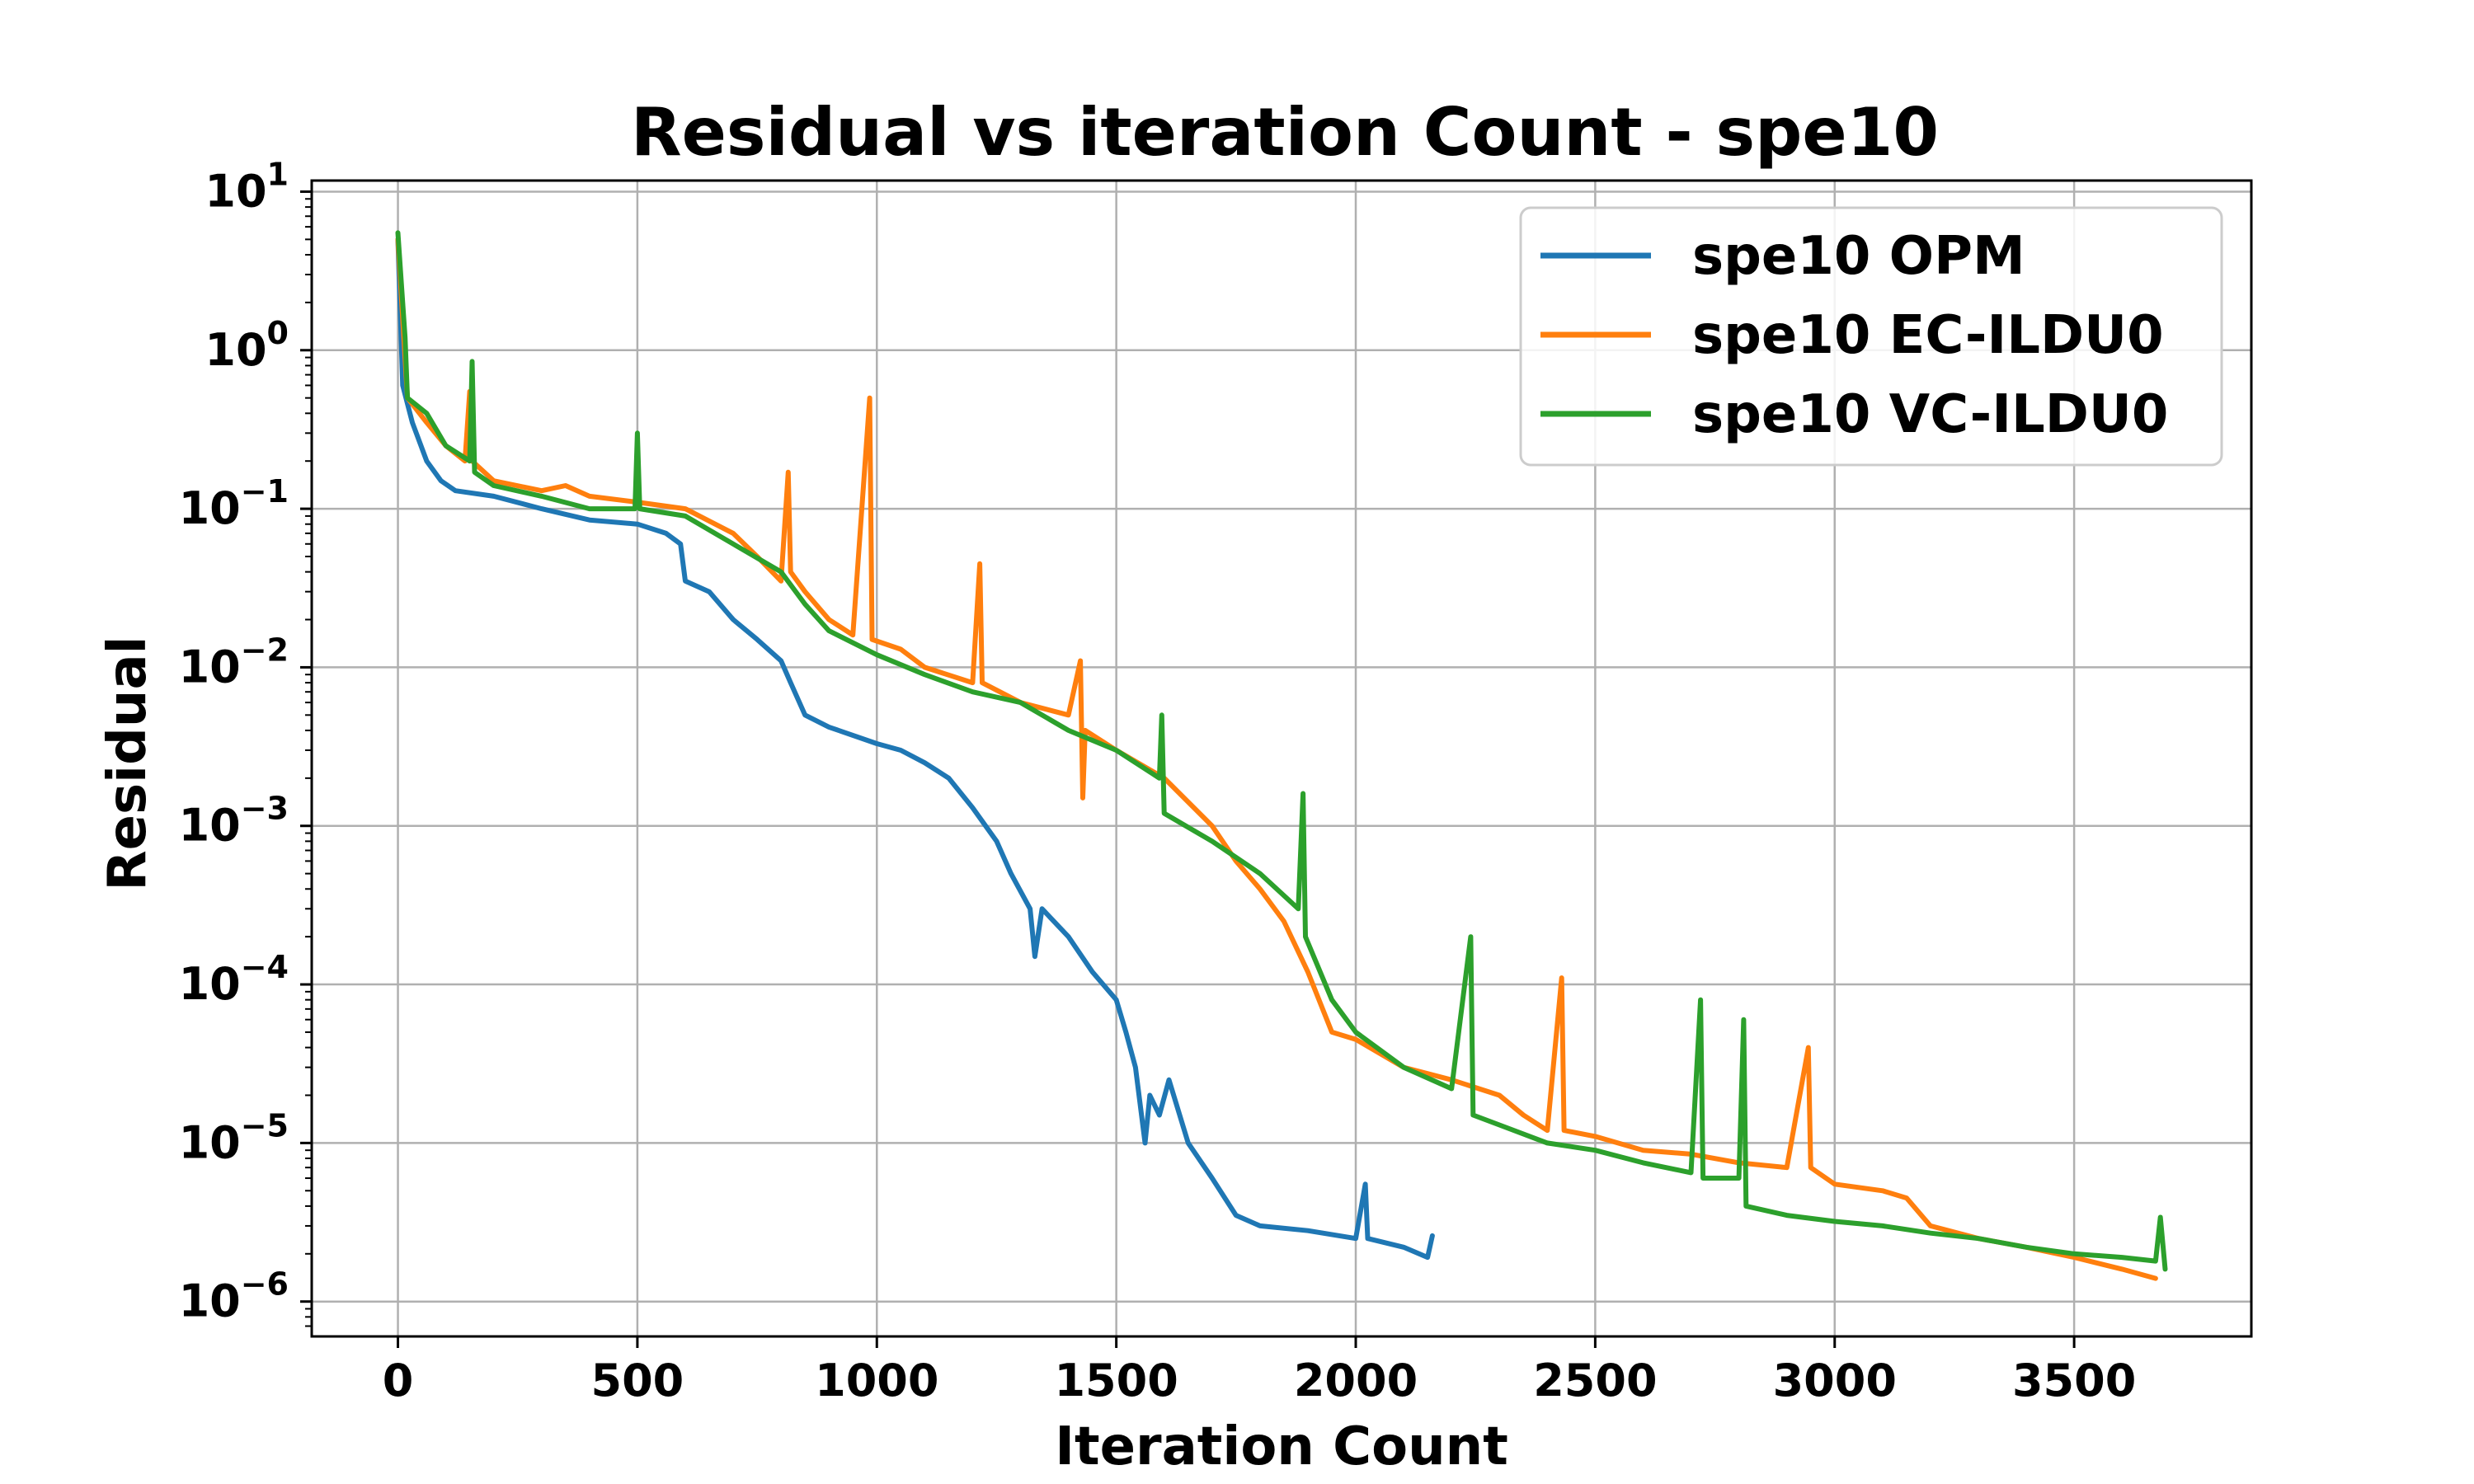 This screenshot has width=2474, height=1484. I want to click on chart-title: Residual vs iteration Count - spe10, so click(1285, 132).